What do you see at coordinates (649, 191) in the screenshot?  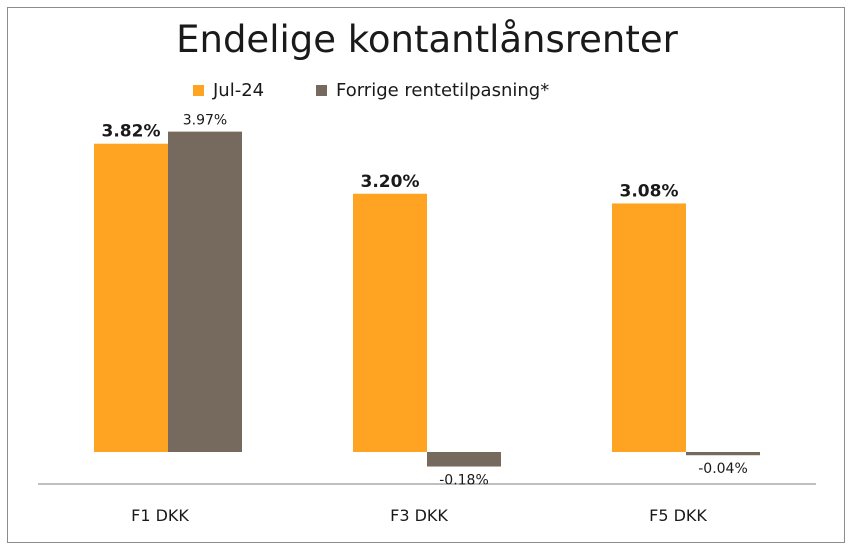 I see `data-label-jul-24-2: 3.08%` at bounding box center [649, 191].